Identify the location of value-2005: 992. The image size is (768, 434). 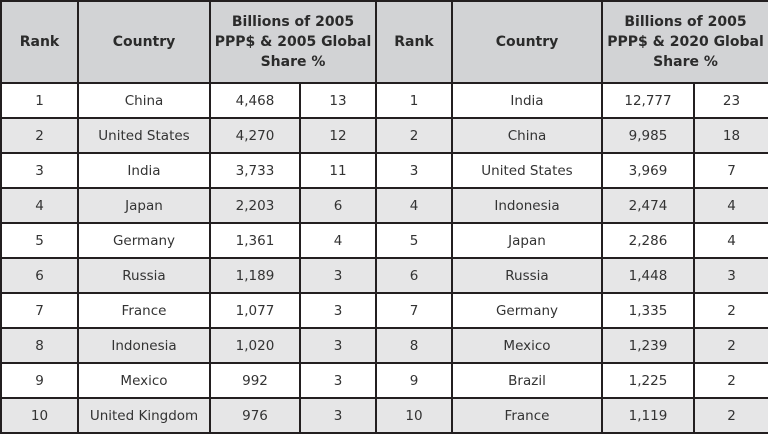
(255, 380).